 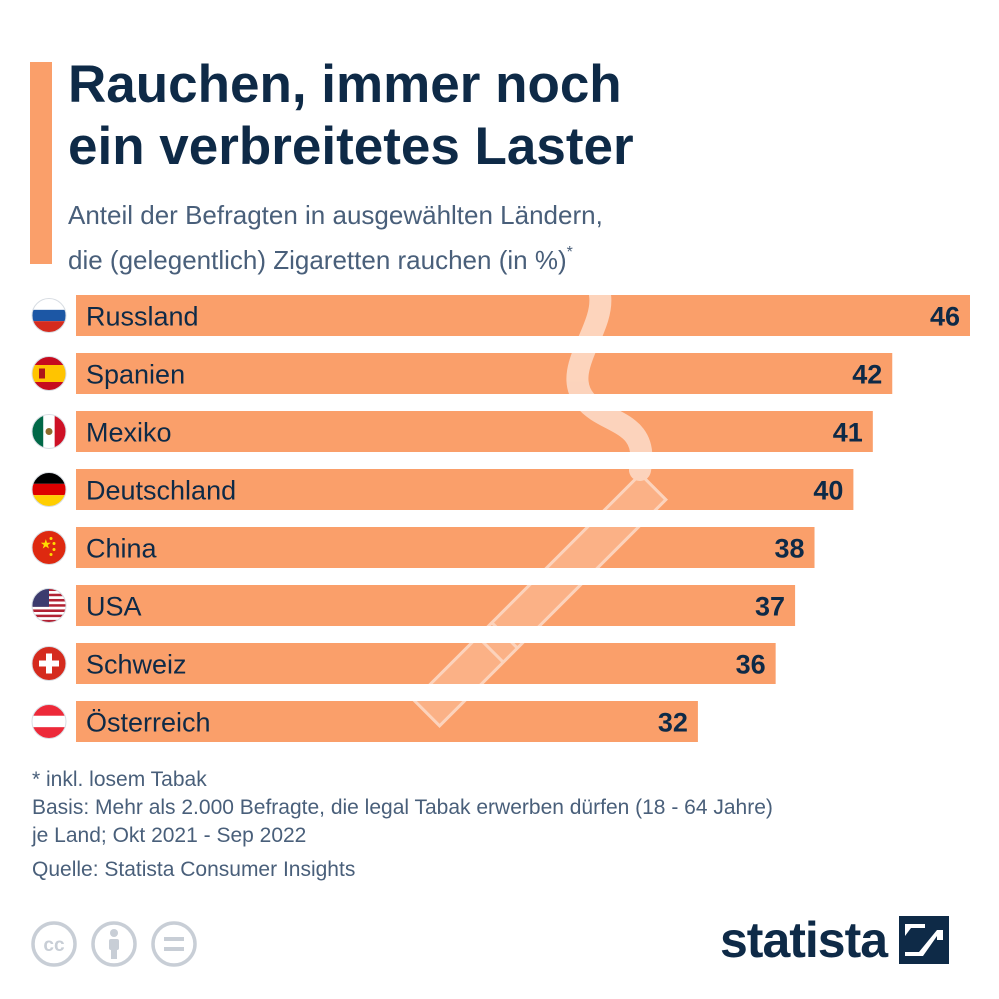 What do you see at coordinates (114, 607) in the screenshot?
I see `category-label: USA` at bounding box center [114, 607].